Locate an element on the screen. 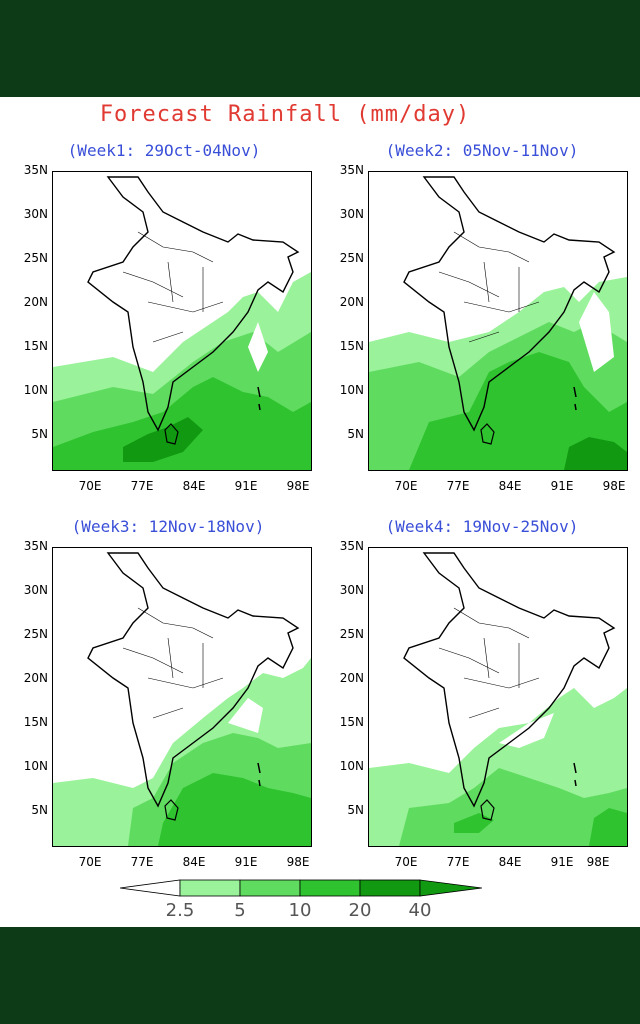 The width and height of the screenshot is (640, 1024). map-week3 is located at coordinates (182, 697).